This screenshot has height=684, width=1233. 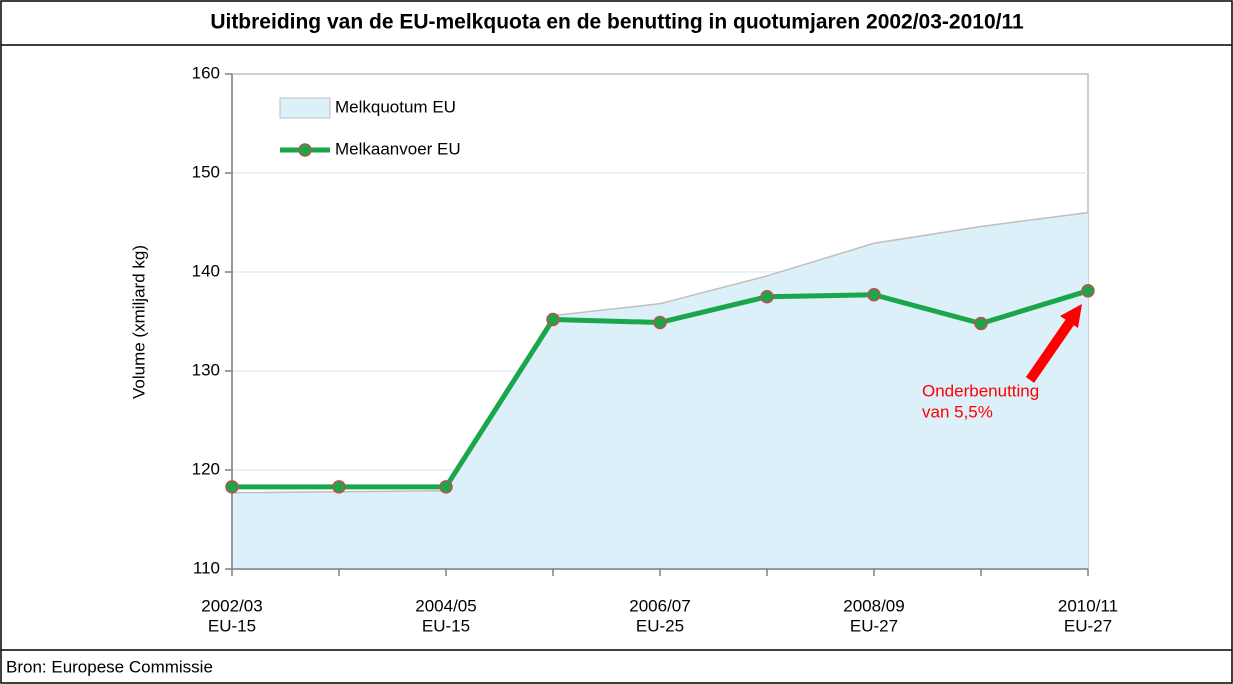 What do you see at coordinates (1088, 605) in the screenshot?
I see `x-tick-label: 2010/11` at bounding box center [1088, 605].